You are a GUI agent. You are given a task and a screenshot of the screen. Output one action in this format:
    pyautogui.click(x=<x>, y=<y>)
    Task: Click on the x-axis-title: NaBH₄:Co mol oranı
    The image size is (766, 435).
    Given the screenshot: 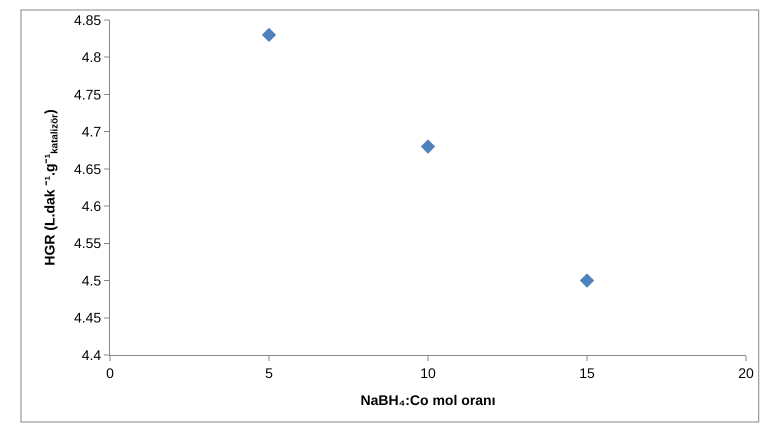 What is the action you would take?
    pyautogui.click(x=428, y=400)
    